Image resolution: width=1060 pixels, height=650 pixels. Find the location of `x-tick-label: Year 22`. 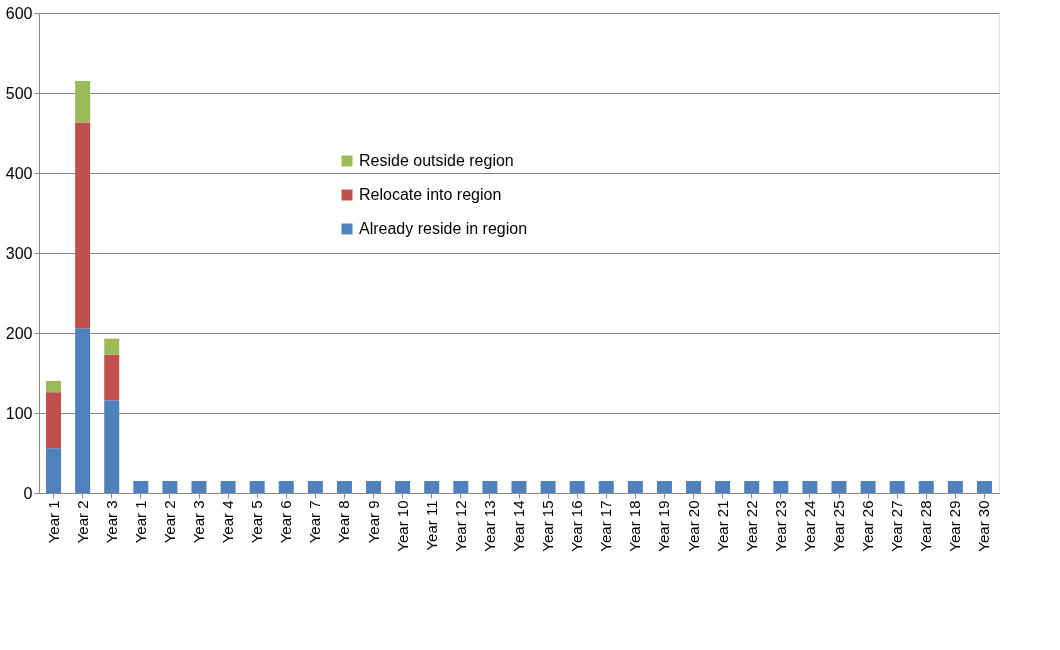

x-tick-label: Year 22 is located at coordinates (751, 526).